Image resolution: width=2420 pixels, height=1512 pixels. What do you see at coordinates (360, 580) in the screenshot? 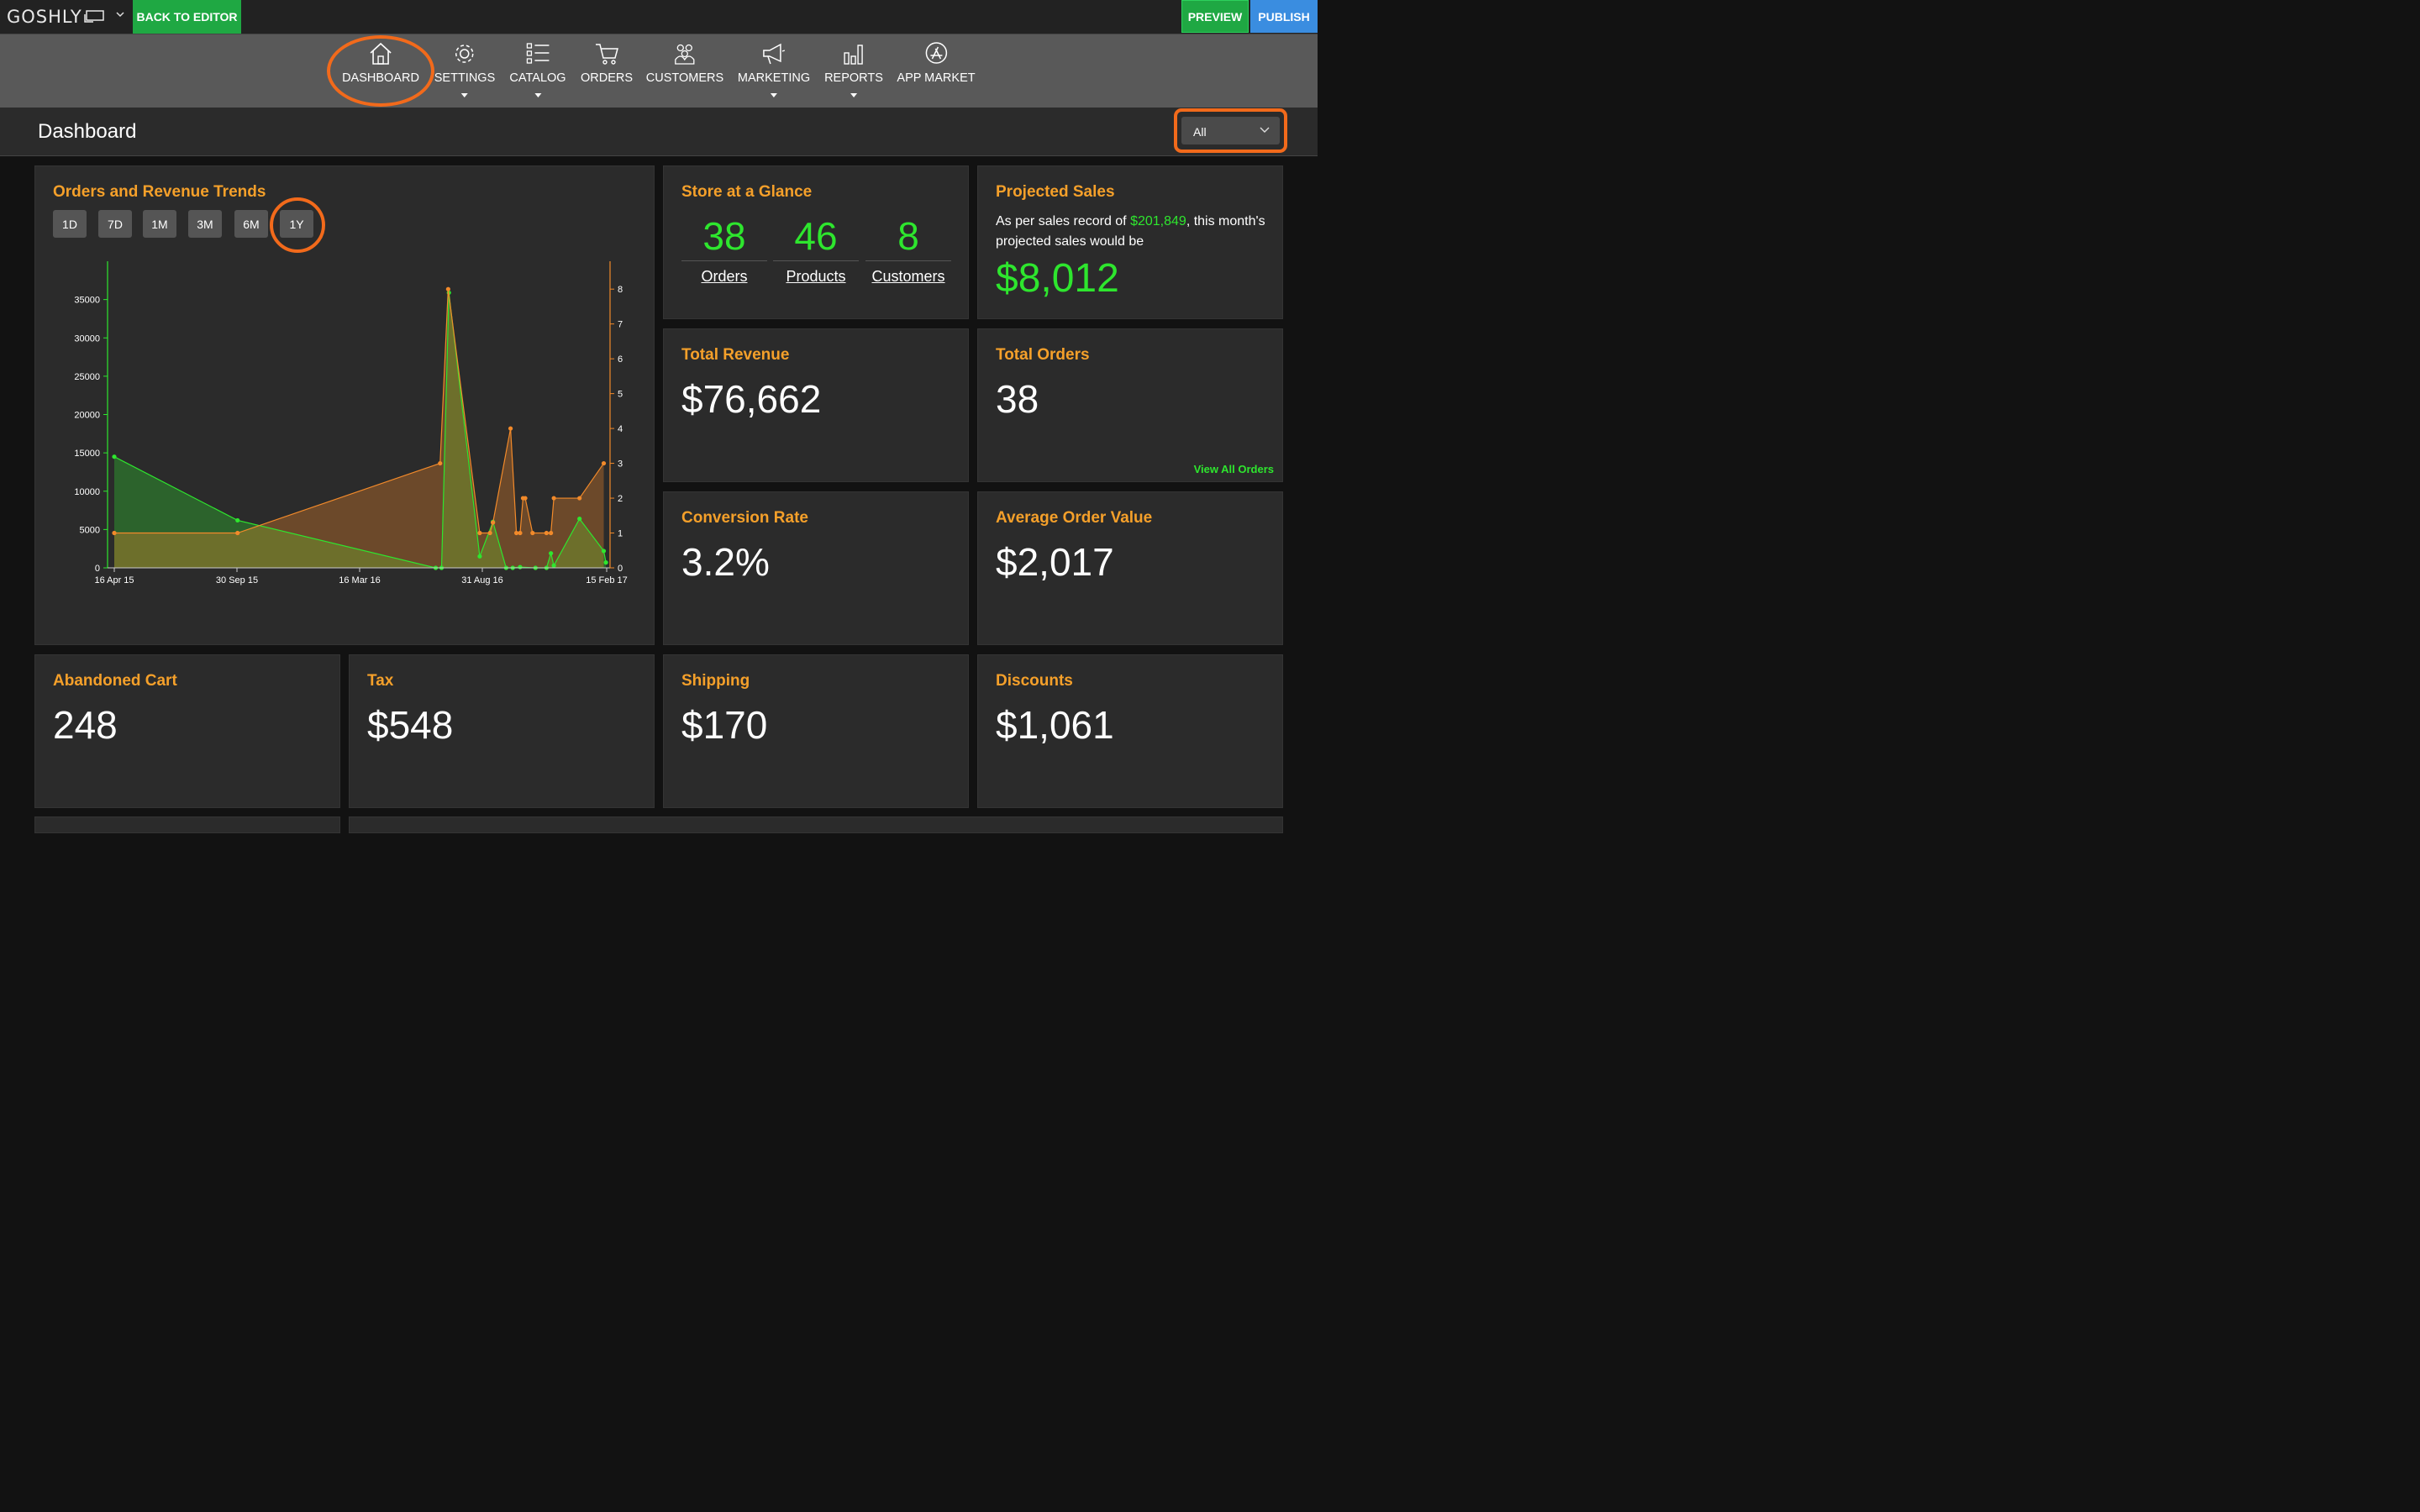
I see `x-tick-label: 16 Mar 16` at bounding box center [360, 580].